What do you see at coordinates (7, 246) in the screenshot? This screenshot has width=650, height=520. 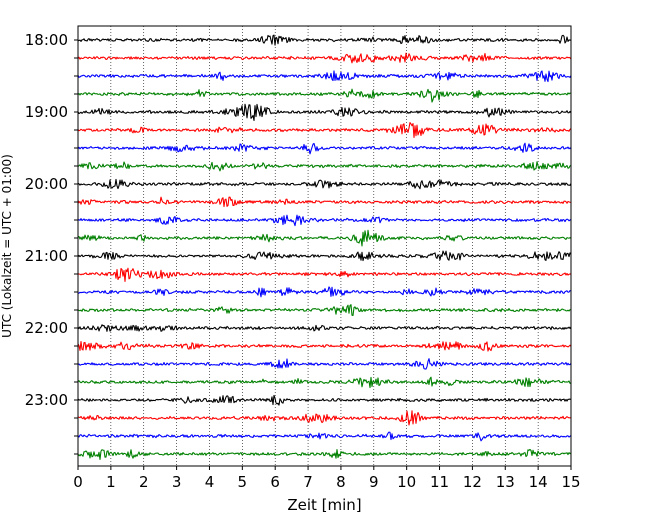 I see `y-axis-label: UTC (Lokalzeit = UTC + 01:00)` at bounding box center [7, 246].